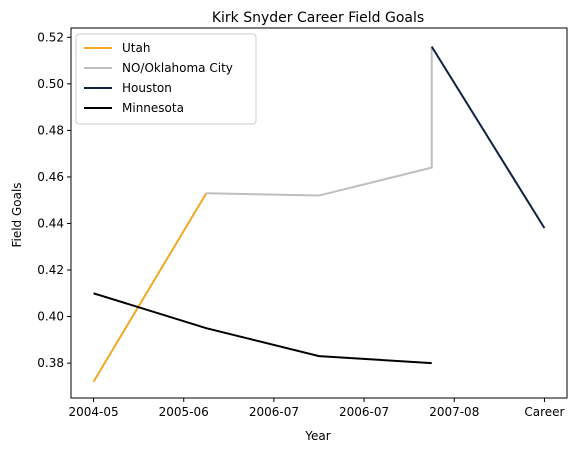  I want to click on x-tick-label: 2007-08, so click(454, 412).